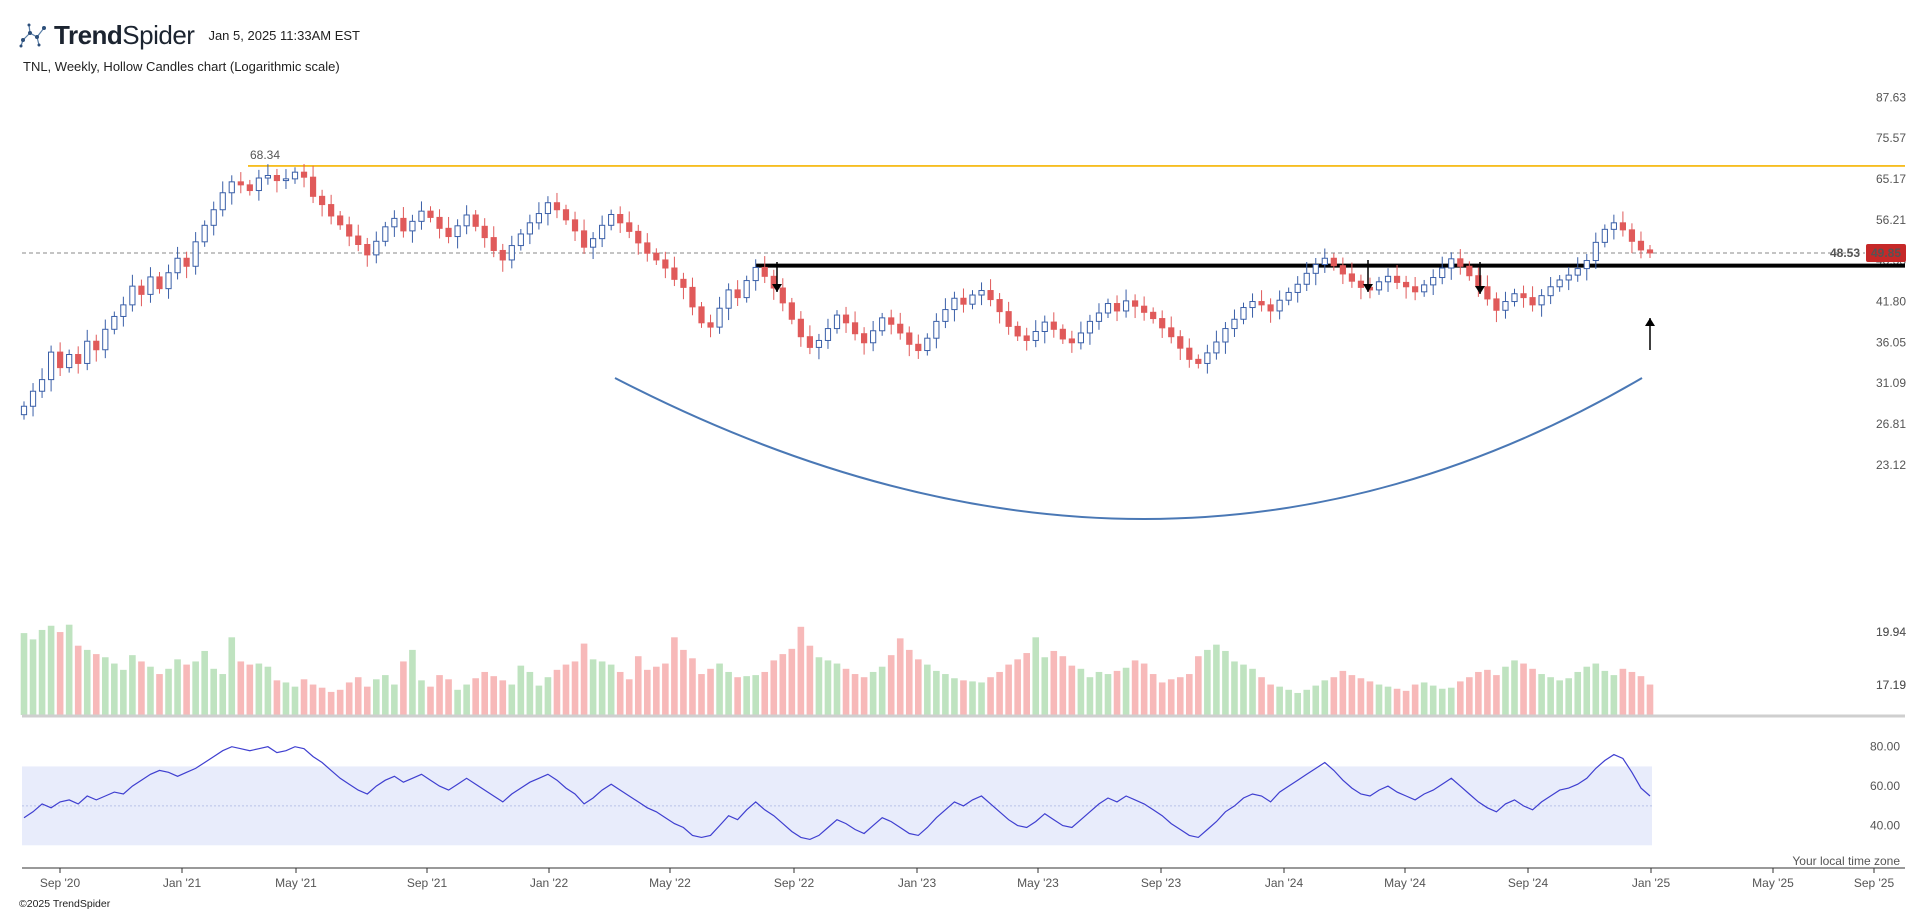 This screenshot has width=1930, height=915. What do you see at coordinates (1891, 685) in the screenshot?
I see `price-axis-tick: 17.19` at bounding box center [1891, 685].